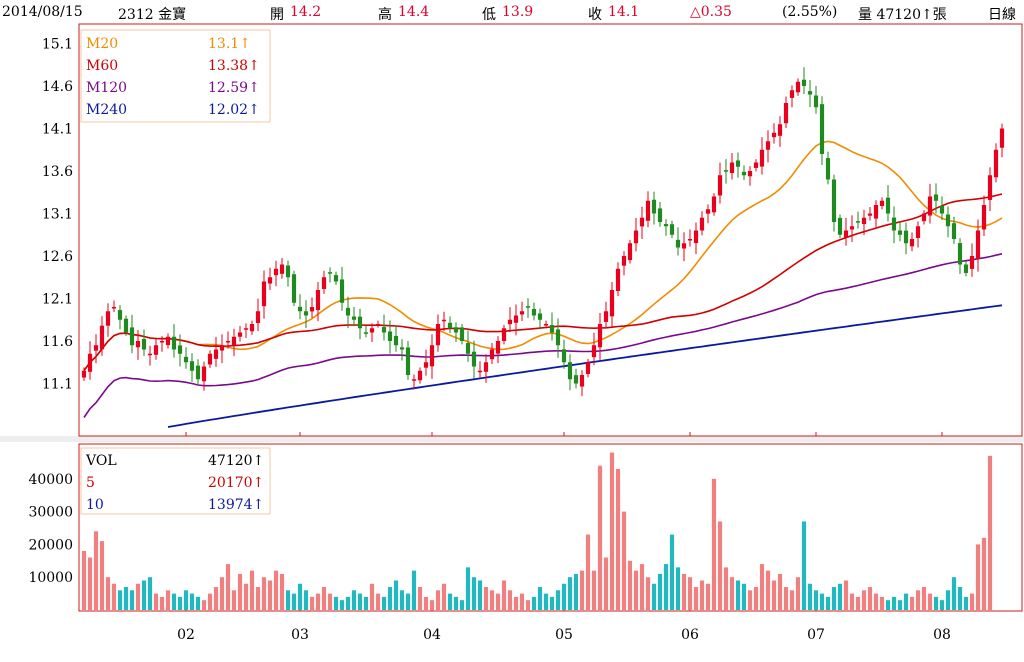  Describe the element at coordinates (175, 481) in the screenshot. I see `volume-legend: VOL 47120↑ 5 20170↑ 10 13974↑` at that location.